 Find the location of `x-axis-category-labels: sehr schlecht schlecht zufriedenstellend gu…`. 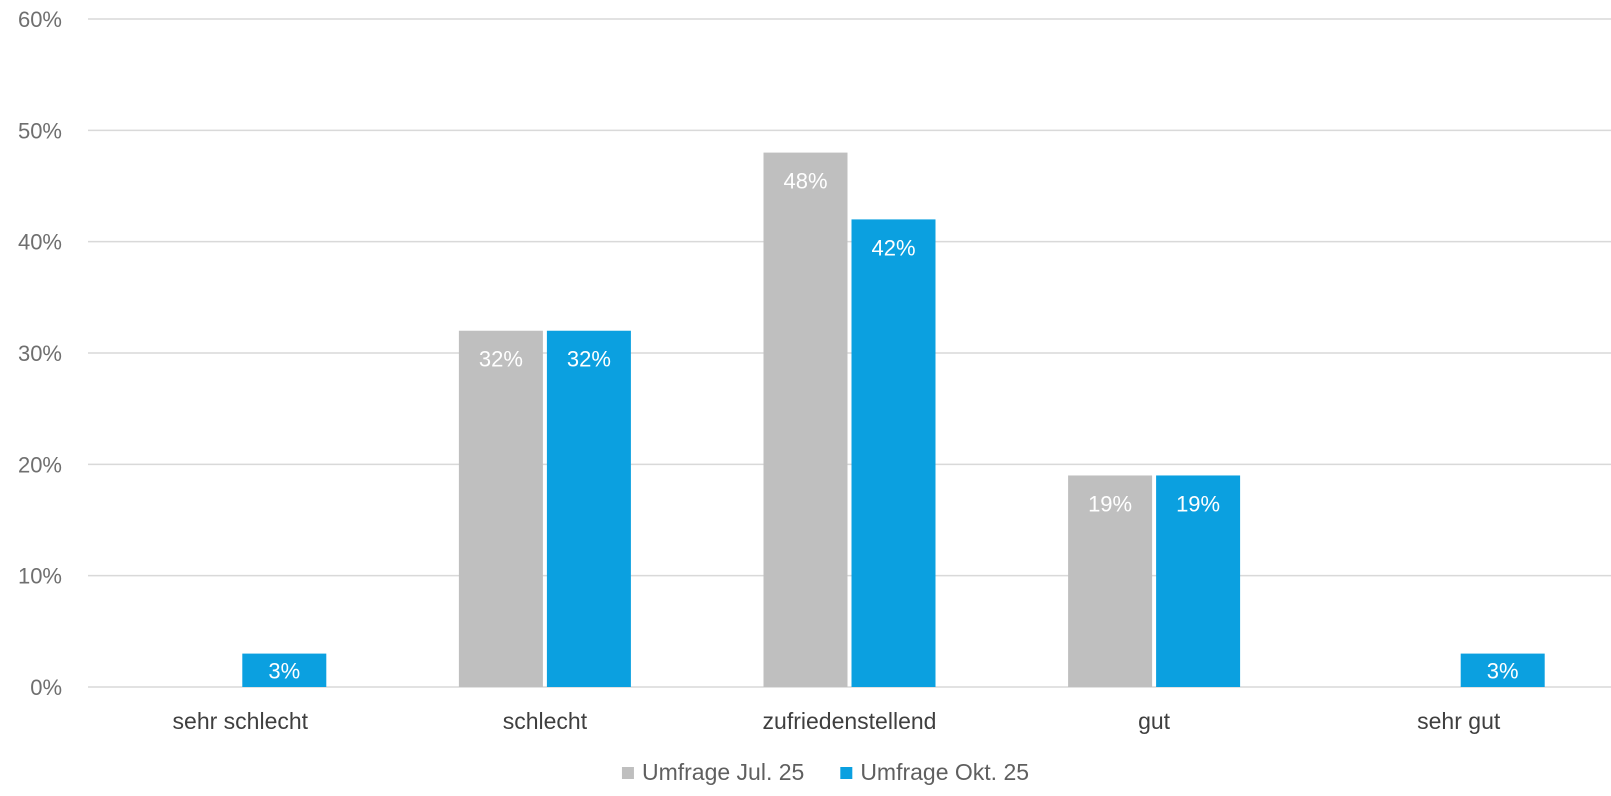

x-axis-category-labels: sehr schlecht schlecht zufriedenstellend gu… is located at coordinates (837, 721).